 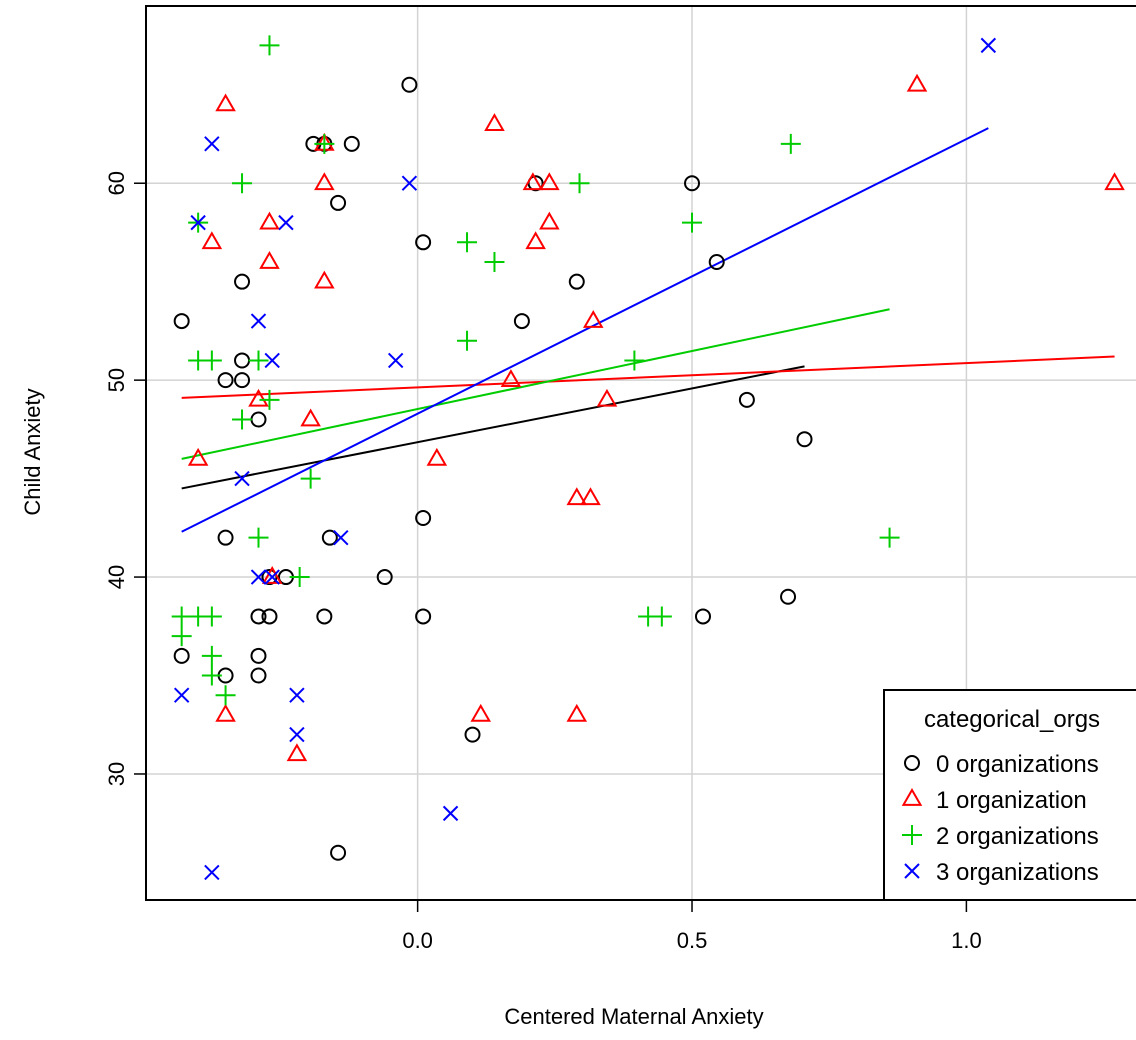 I want to click on y-tick-label: 40, so click(x=116, y=577).